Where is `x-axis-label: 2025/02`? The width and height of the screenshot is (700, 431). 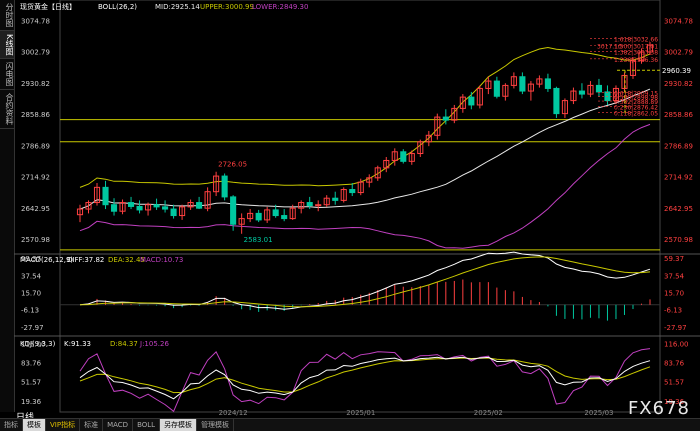
x-axis-label: 2025/02 is located at coordinates (488, 413).